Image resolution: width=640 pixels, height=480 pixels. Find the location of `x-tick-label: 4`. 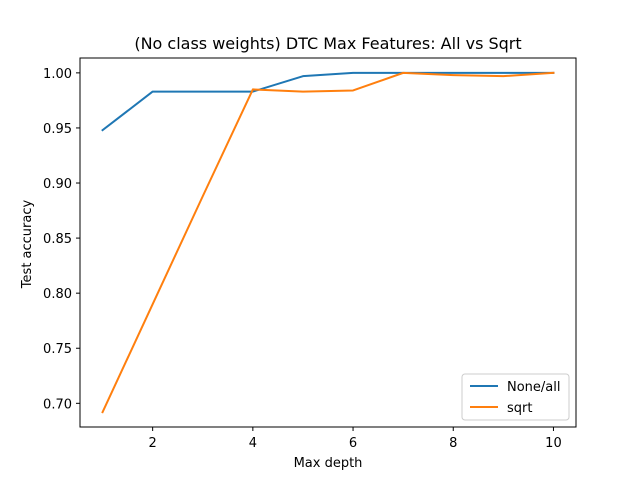

x-tick-label: 4 is located at coordinates (253, 443).